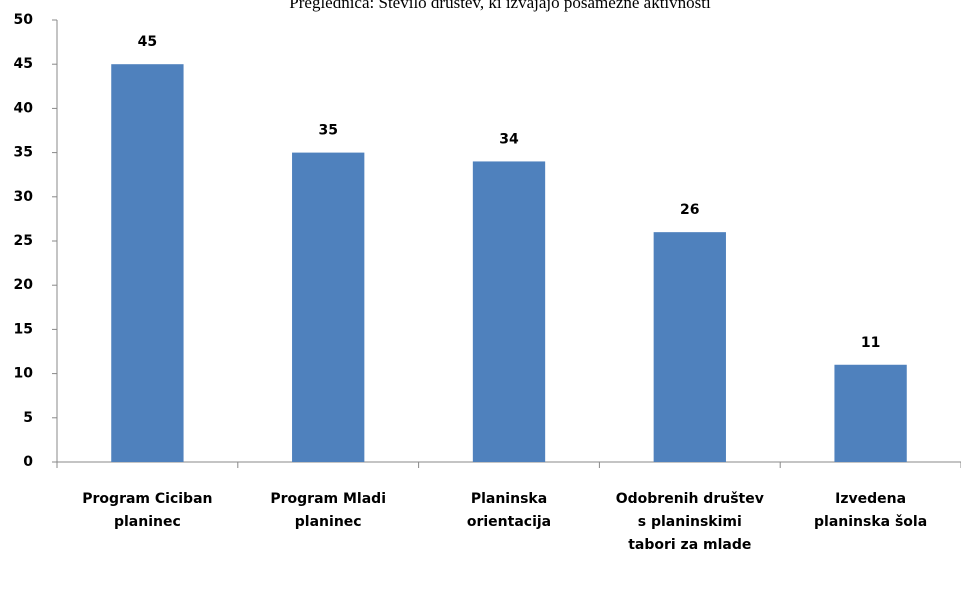 This screenshot has width=961, height=599. What do you see at coordinates (870, 343) in the screenshot?
I see `data-label: 11` at bounding box center [870, 343].